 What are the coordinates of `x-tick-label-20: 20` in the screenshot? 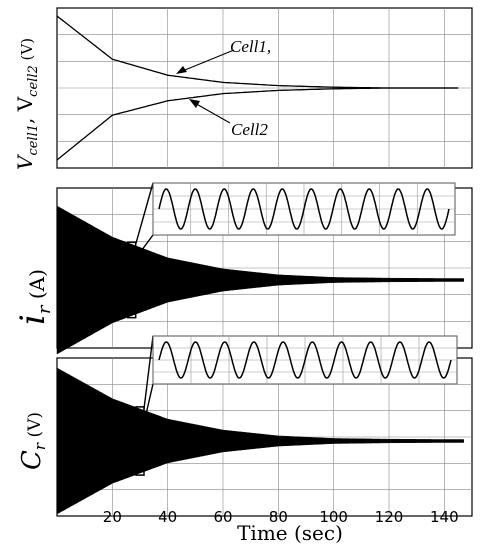 It's located at (112, 517).